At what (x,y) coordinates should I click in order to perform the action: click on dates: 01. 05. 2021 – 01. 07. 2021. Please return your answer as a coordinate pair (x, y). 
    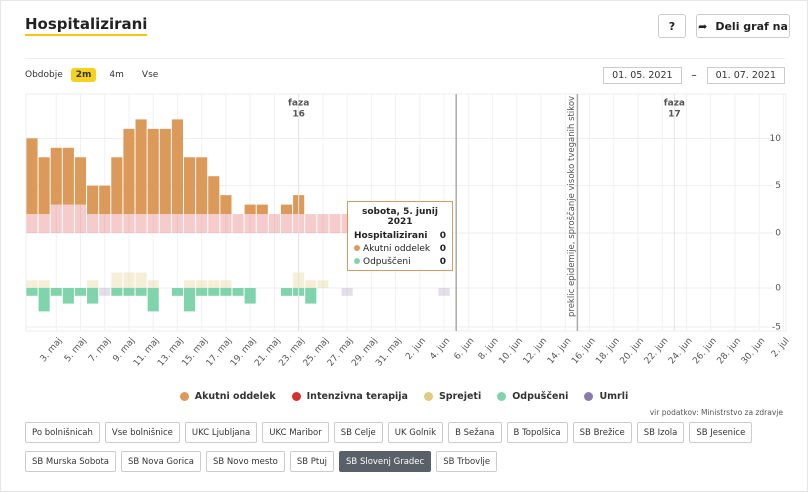
    Looking at the image, I should click on (694, 75).